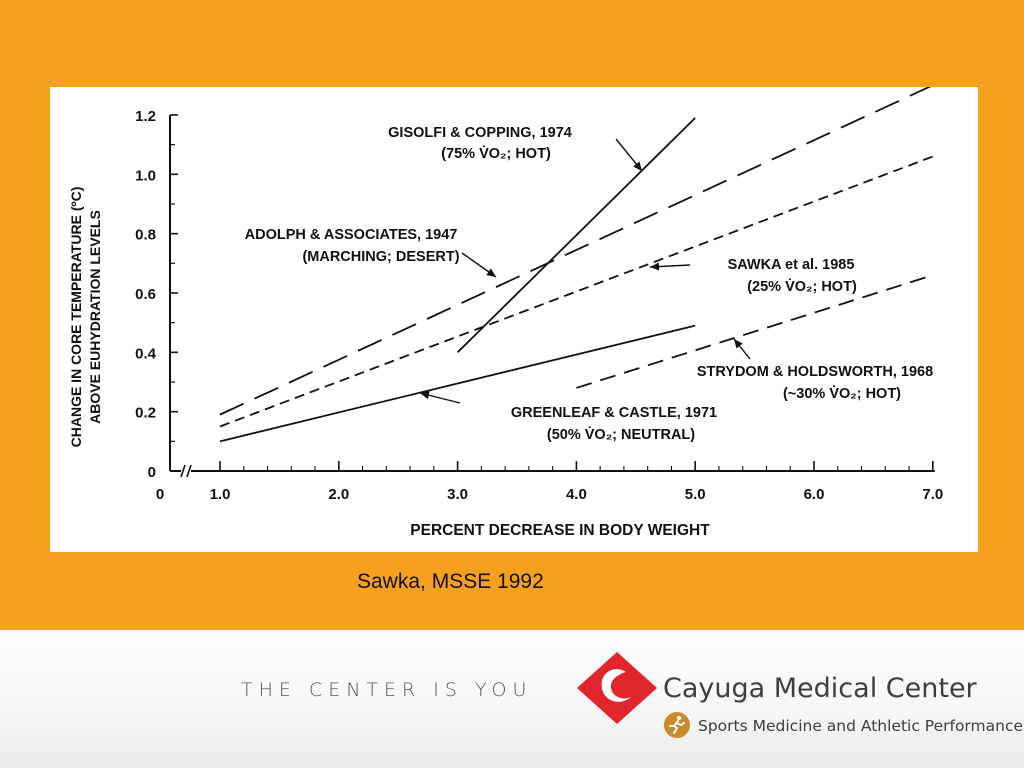  Describe the element at coordinates (621, 434) in the screenshot. I see `series-label-condition: (50% V̇O₂; NEUTRAL)` at that location.